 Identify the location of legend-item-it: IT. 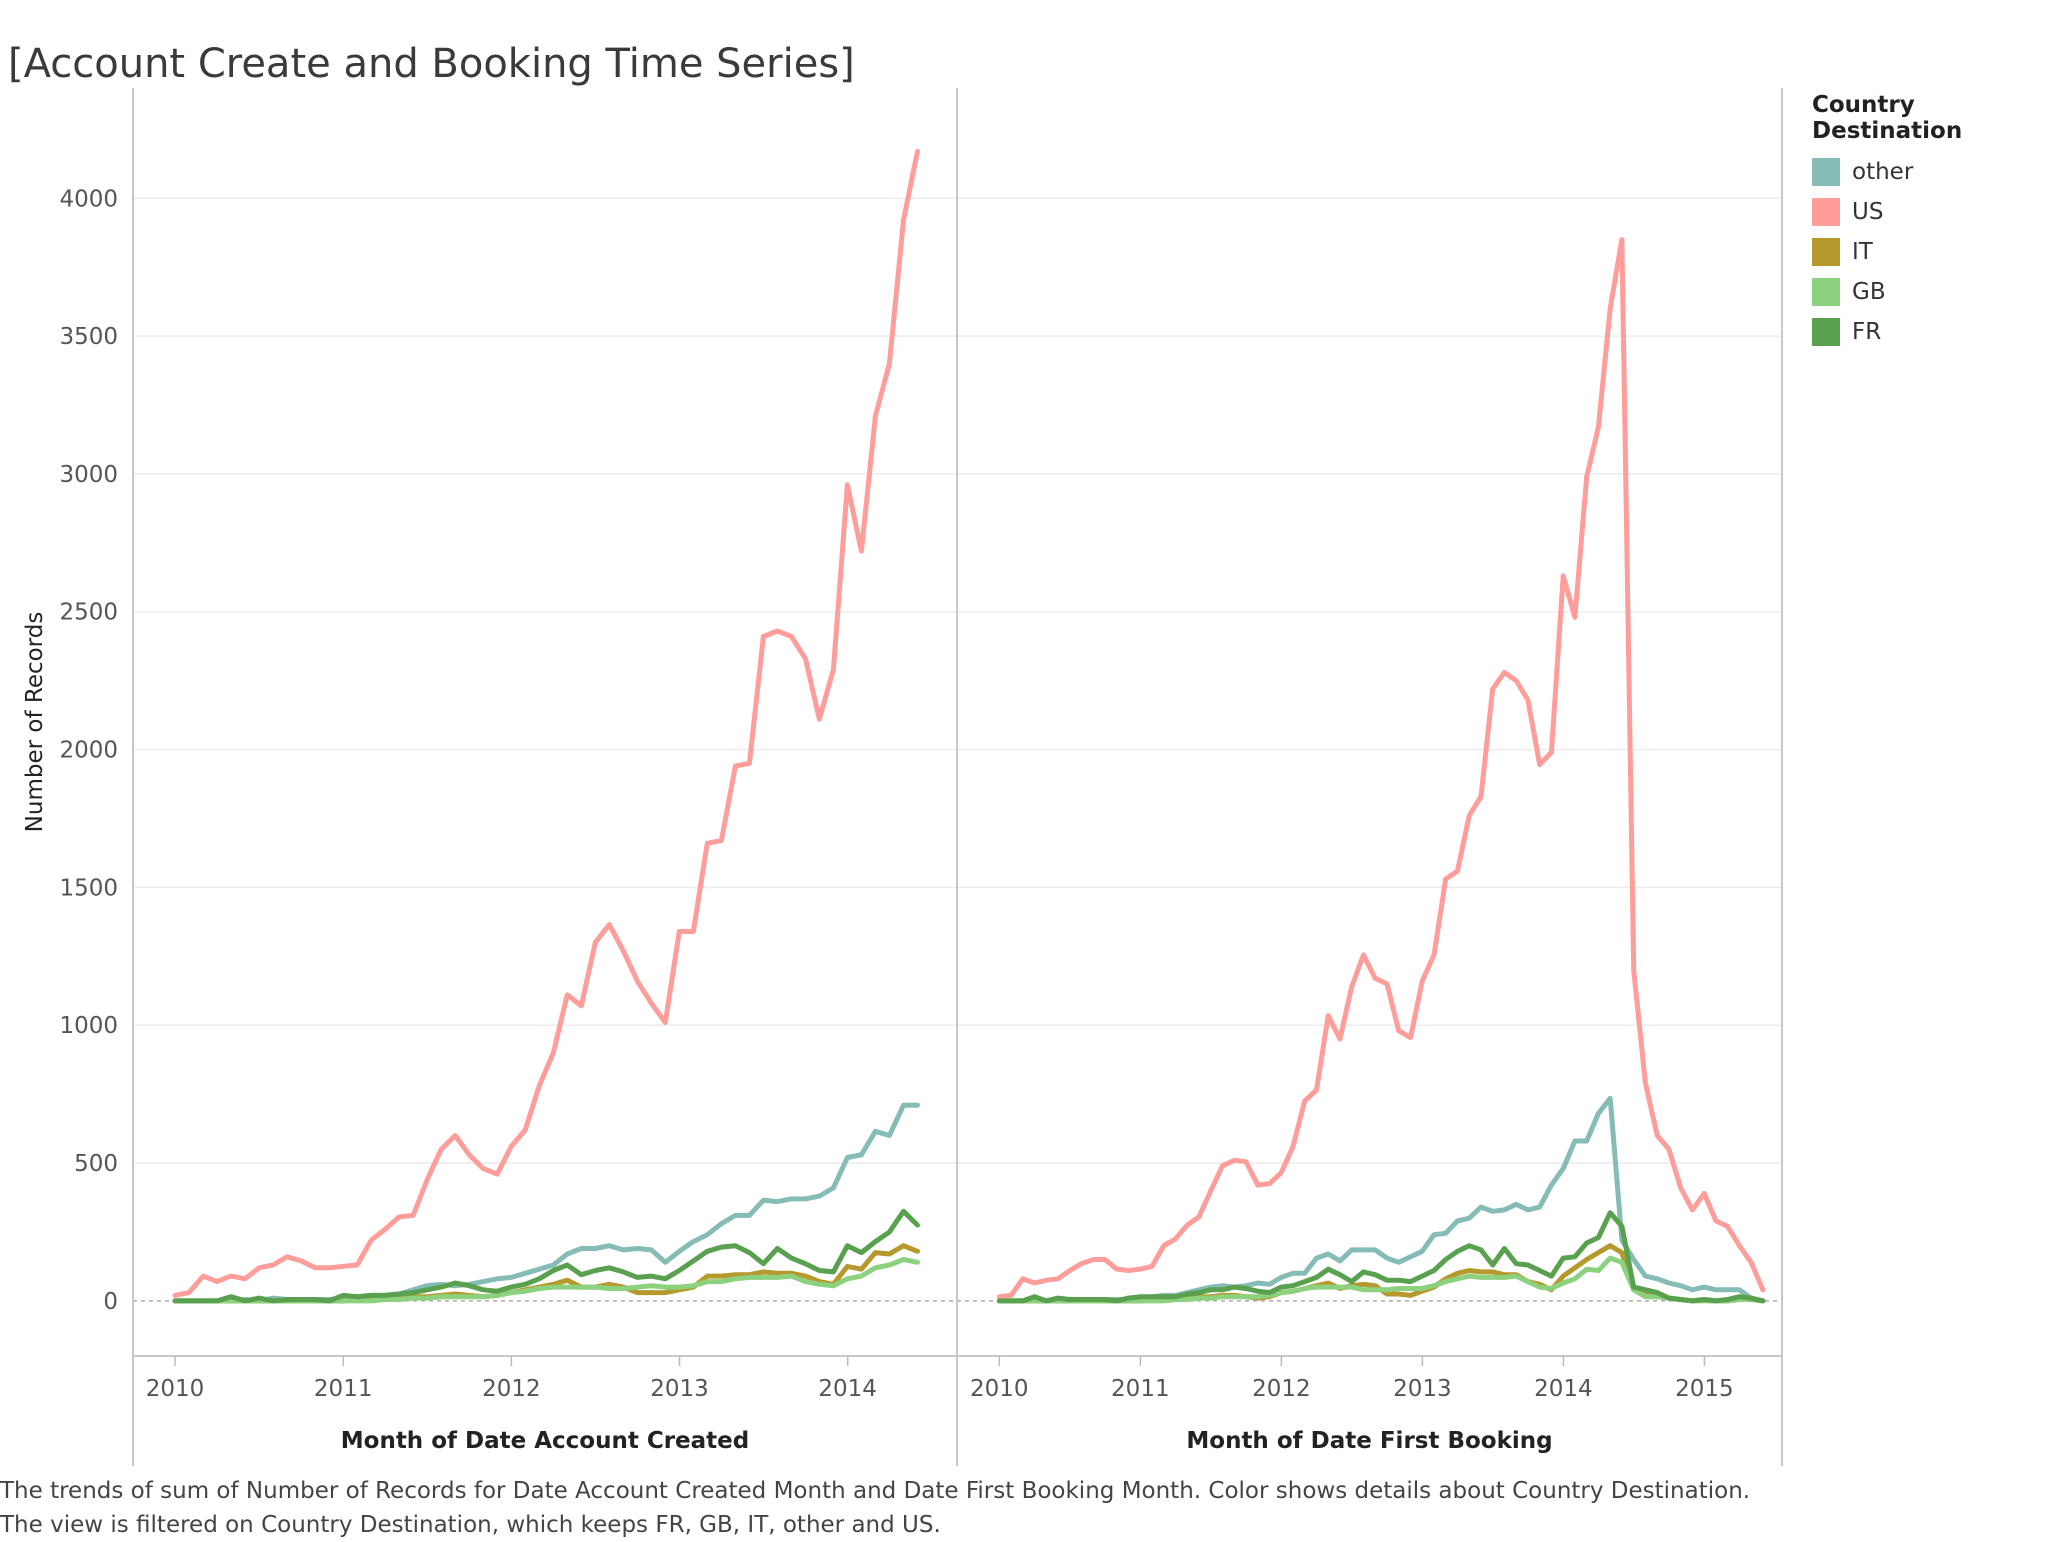
(1937, 252).